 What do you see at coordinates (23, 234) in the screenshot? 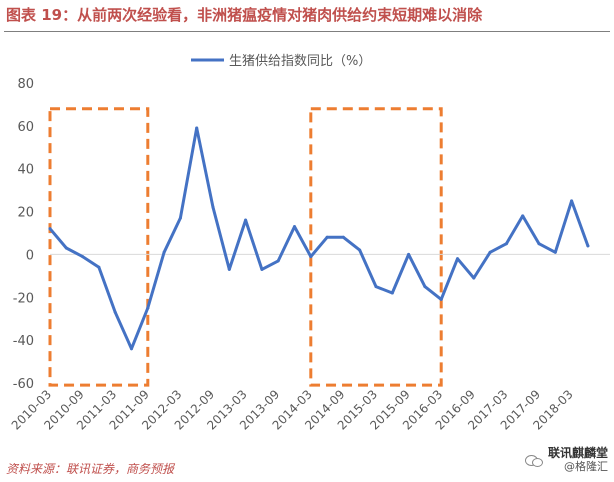
I see `y-axis: -60 -40 -20 0 20 40 60 80` at bounding box center [23, 234].